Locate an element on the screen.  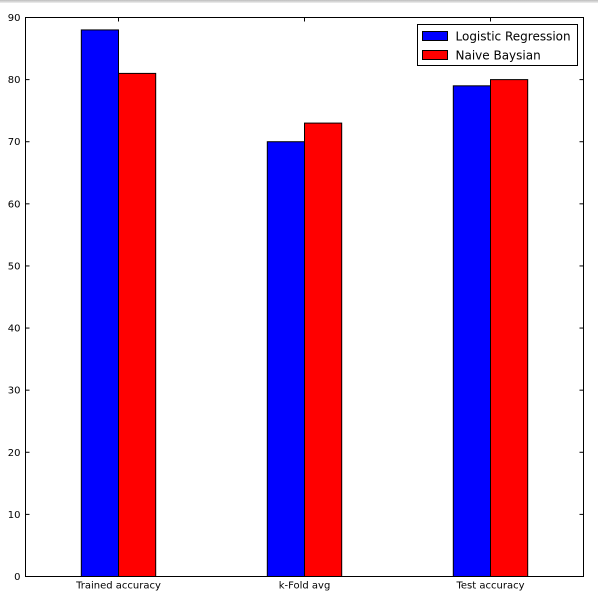
y-tick-label-0: 0 is located at coordinates (17, 577).